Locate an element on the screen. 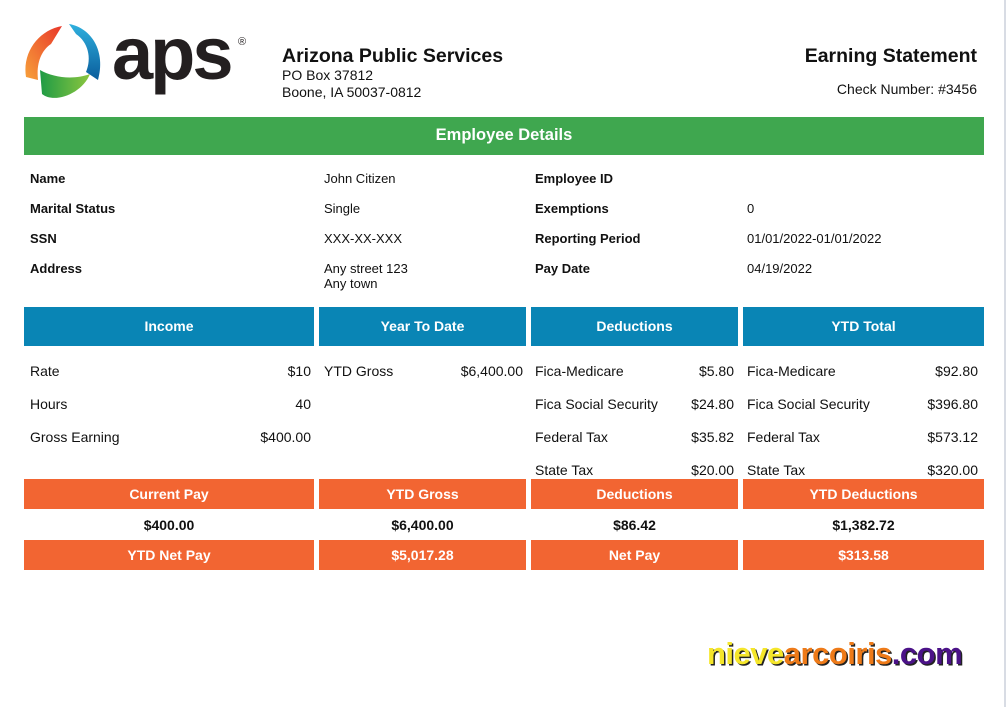 The width and height of the screenshot is (1006, 707). label-reporting-period: Reporting Period is located at coordinates (588, 238).